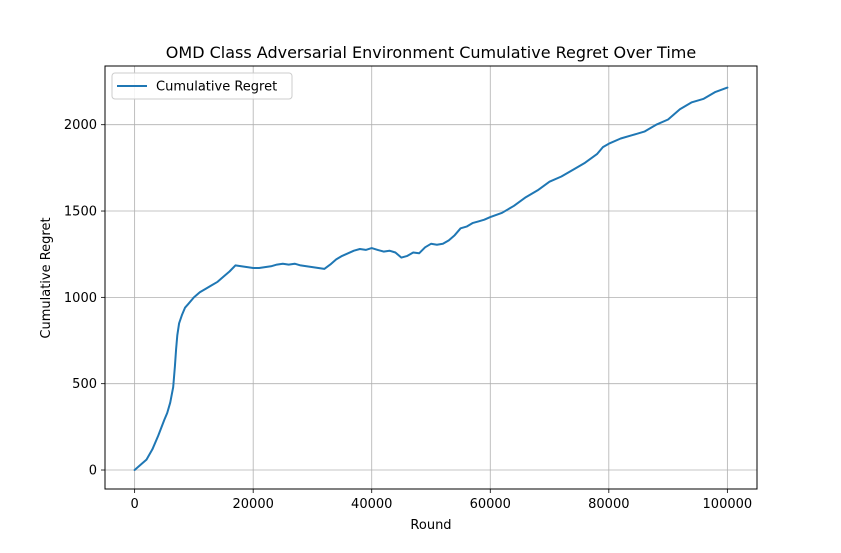 This screenshot has height=553, width=841. What do you see at coordinates (253, 504) in the screenshot?
I see `x-tick-label: 20000` at bounding box center [253, 504].